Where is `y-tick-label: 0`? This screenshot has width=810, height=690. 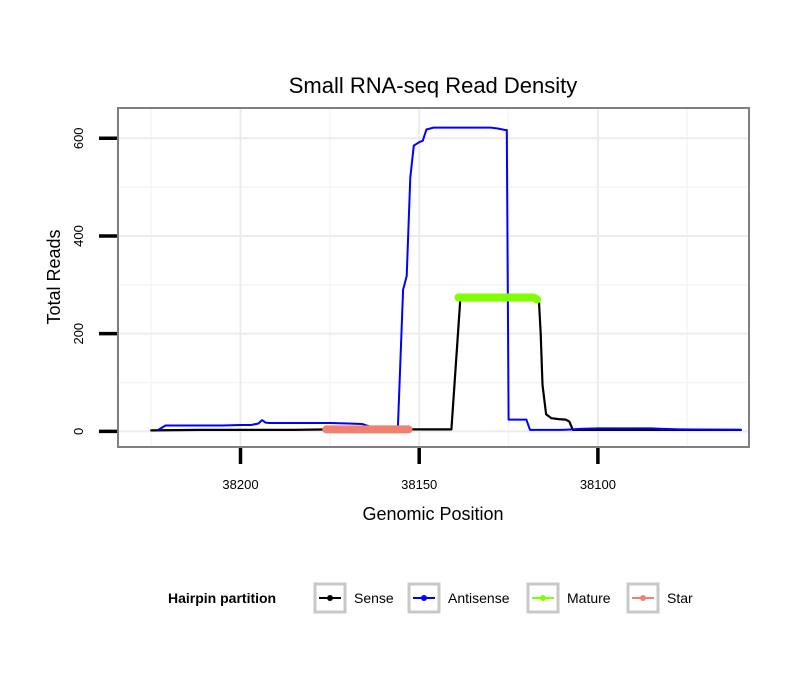 y-tick-label: 0 is located at coordinates (78, 431).